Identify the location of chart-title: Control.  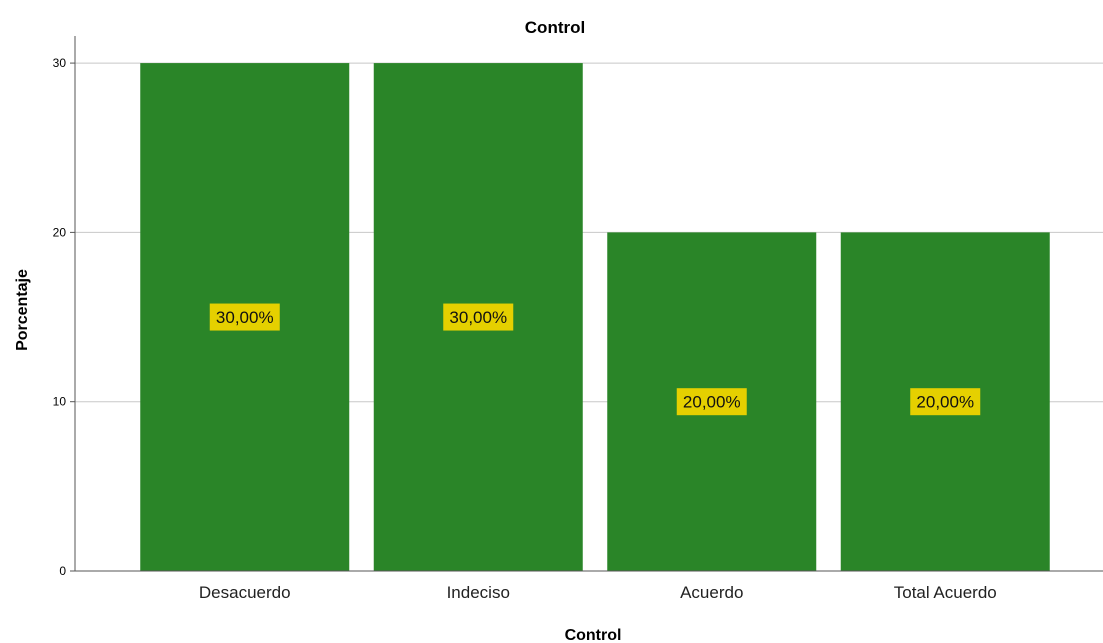
(555, 27).